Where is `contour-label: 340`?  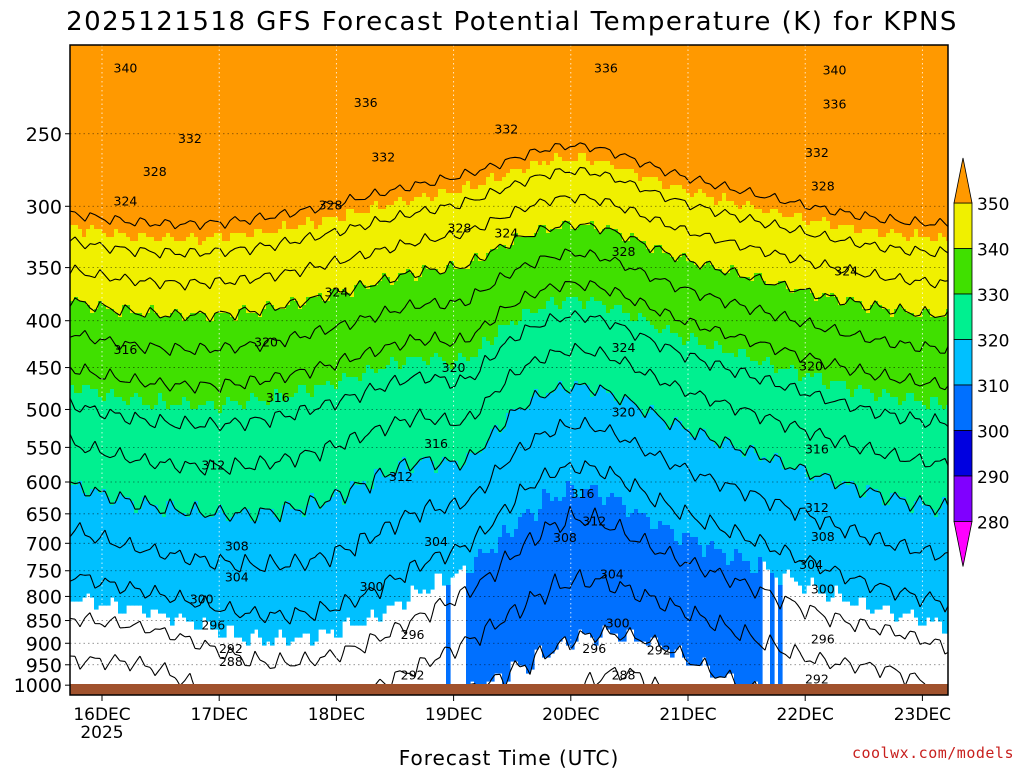 contour-label: 340 is located at coordinates (835, 70).